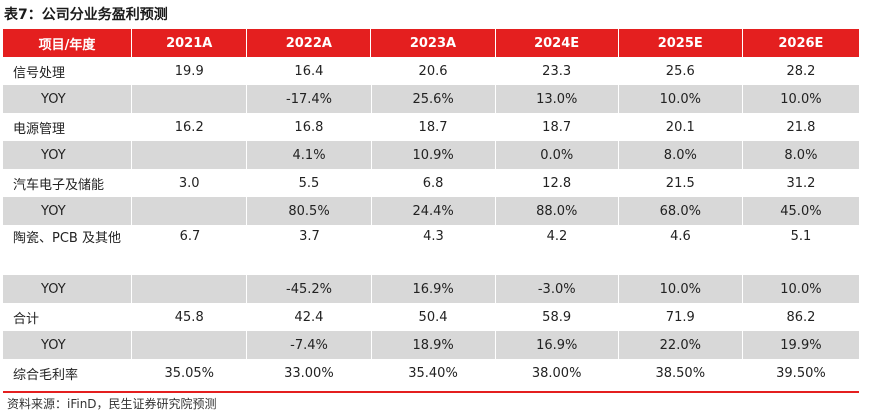 The image size is (888, 419). Describe the element at coordinates (800, 317) in the screenshot. I see `table-cell: 86.2` at that location.